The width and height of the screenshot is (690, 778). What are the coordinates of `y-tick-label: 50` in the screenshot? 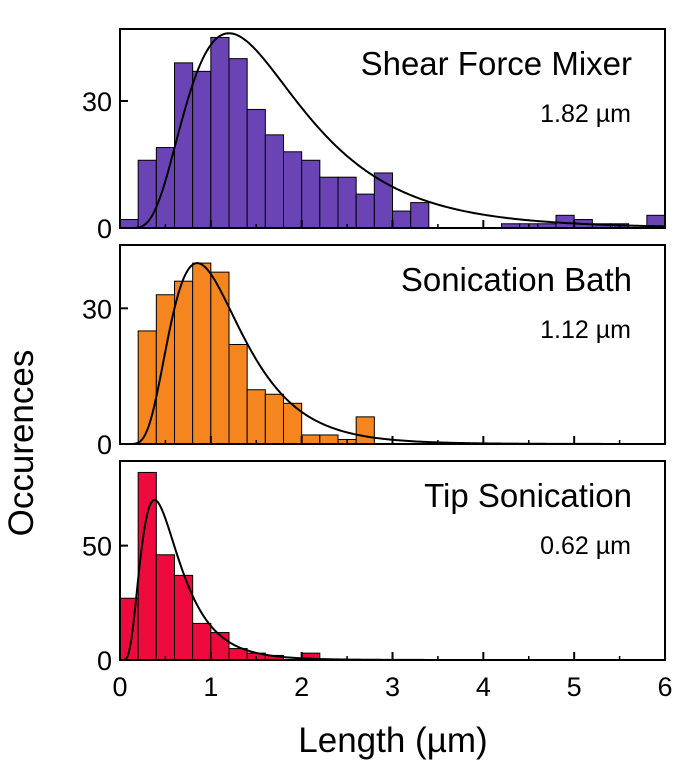 It's located at (97, 547).